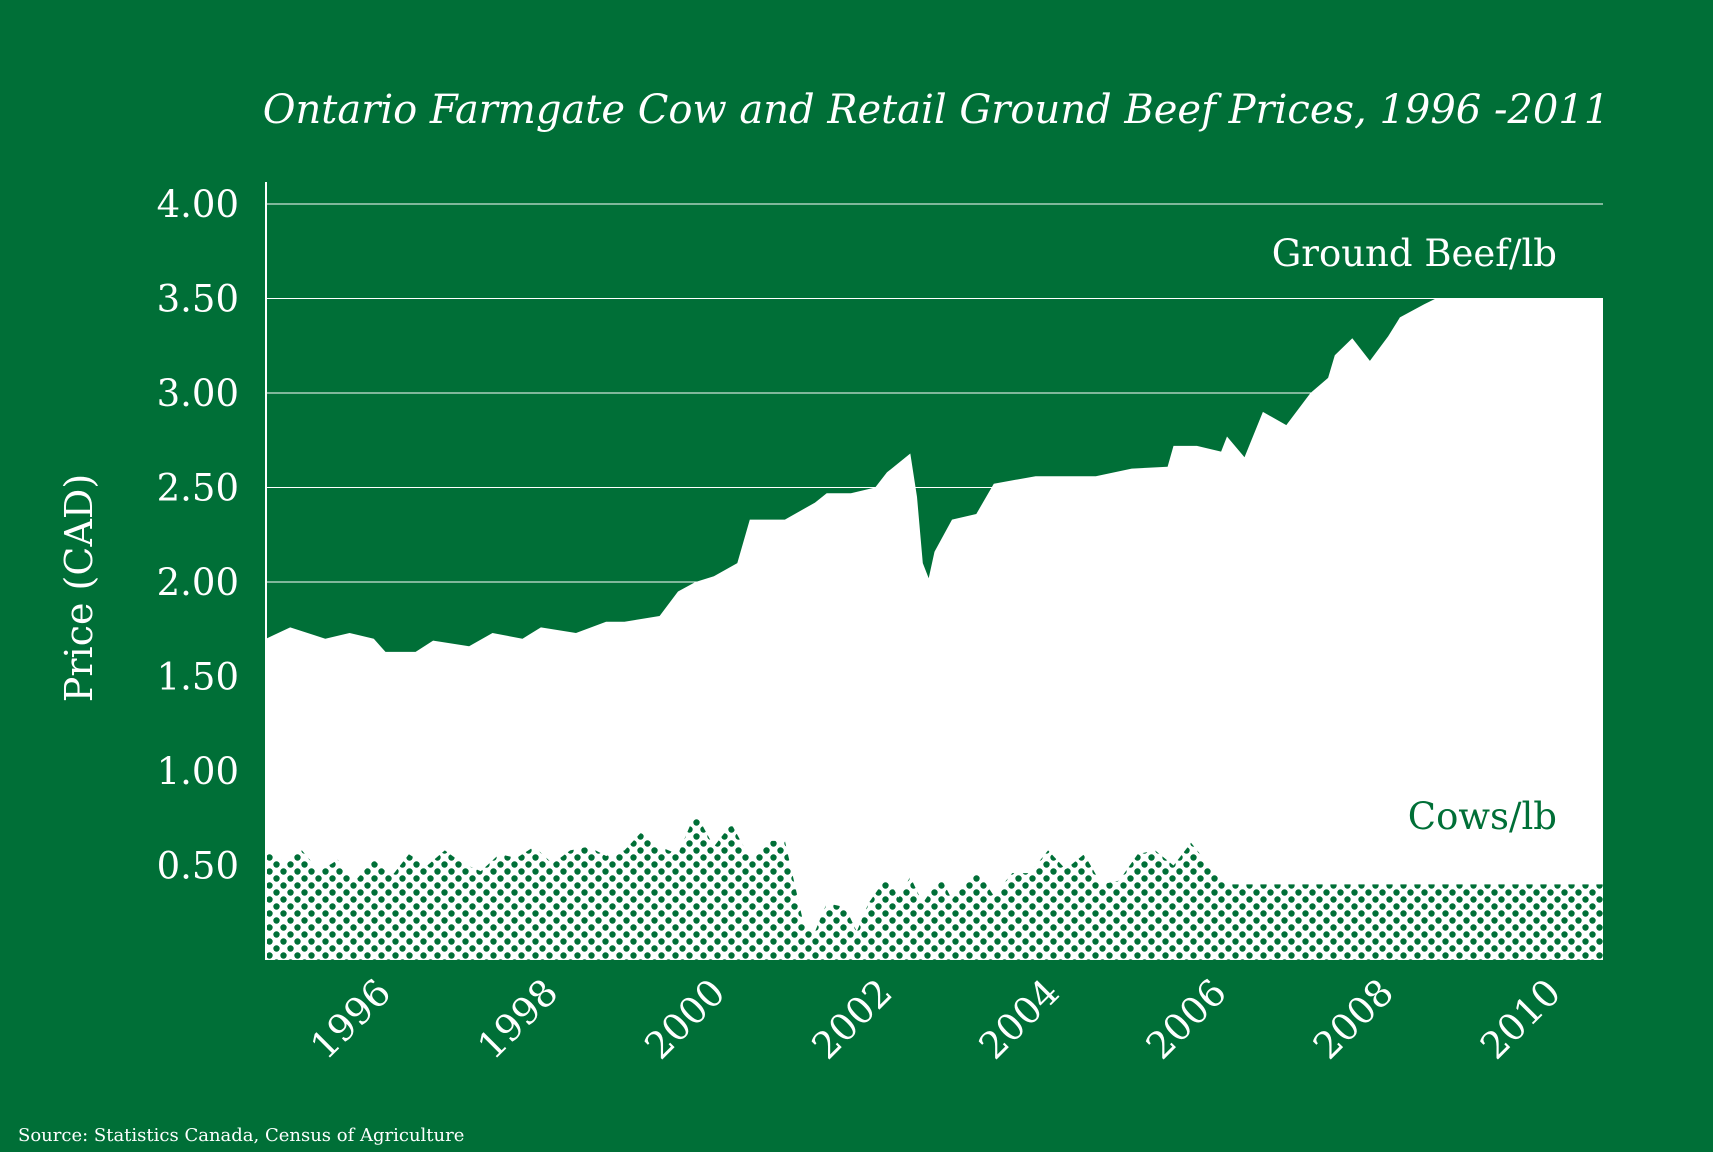 Image resolution: width=1713 pixels, height=1152 pixels. What do you see at coordinates (198, 393) in the screenshot?
I see `y-tick-label: 3.00` at bounding box center [198, 393].